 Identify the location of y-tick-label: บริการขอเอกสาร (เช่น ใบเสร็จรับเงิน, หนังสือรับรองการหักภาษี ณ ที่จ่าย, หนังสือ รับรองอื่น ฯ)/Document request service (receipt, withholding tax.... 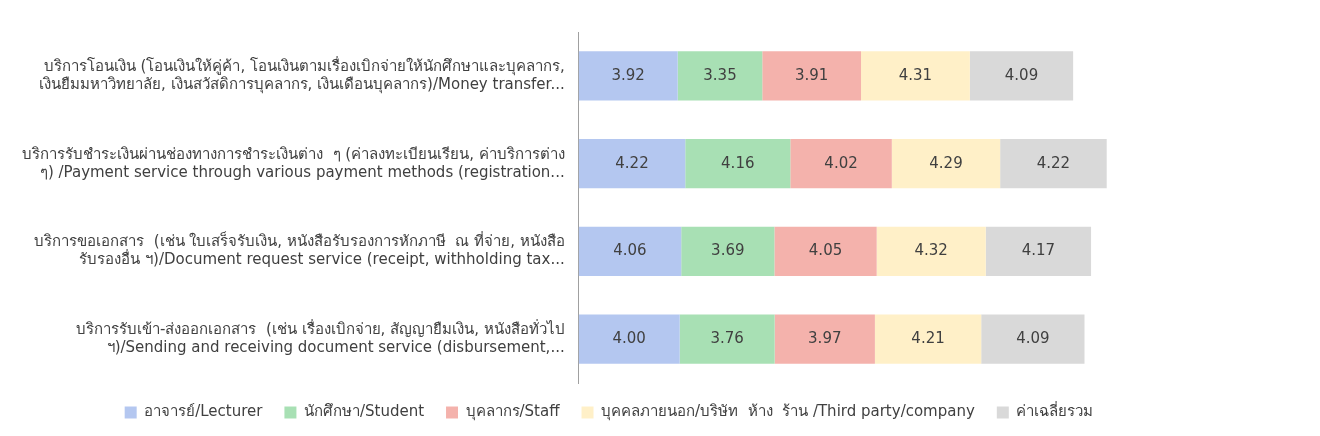
(299, 249).